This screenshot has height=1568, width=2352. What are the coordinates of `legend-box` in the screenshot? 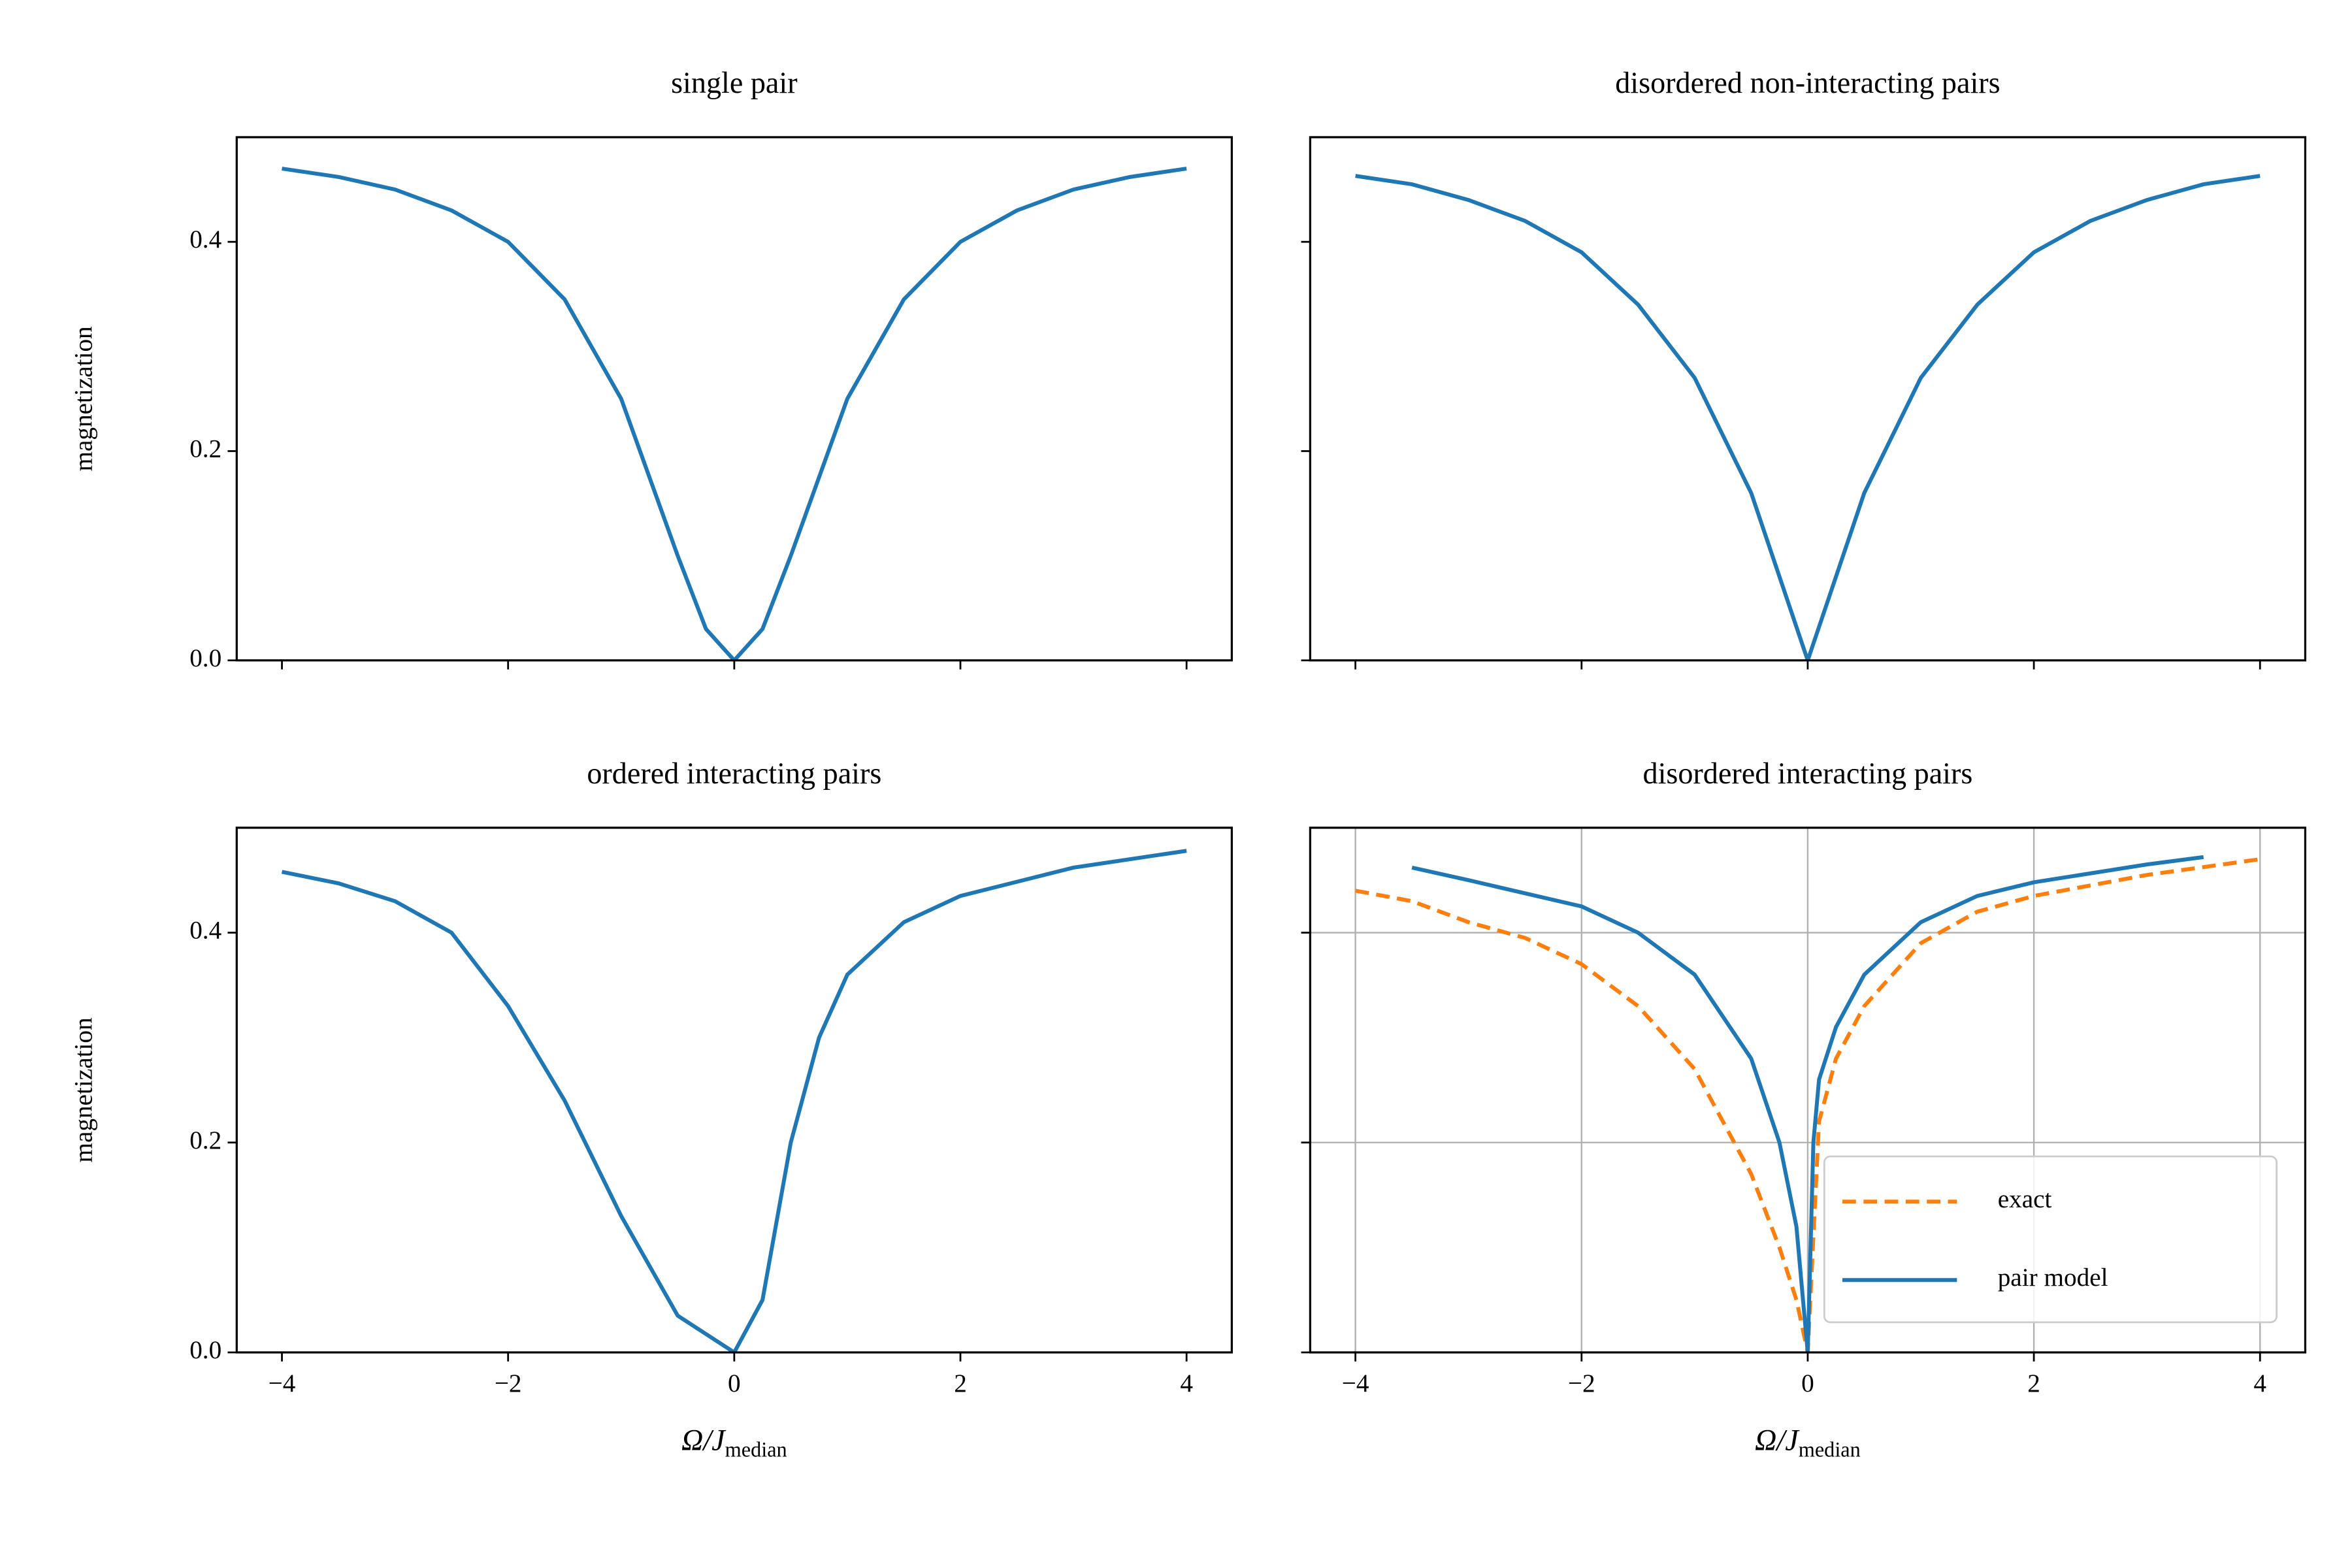 It's located at (2050, 1239).